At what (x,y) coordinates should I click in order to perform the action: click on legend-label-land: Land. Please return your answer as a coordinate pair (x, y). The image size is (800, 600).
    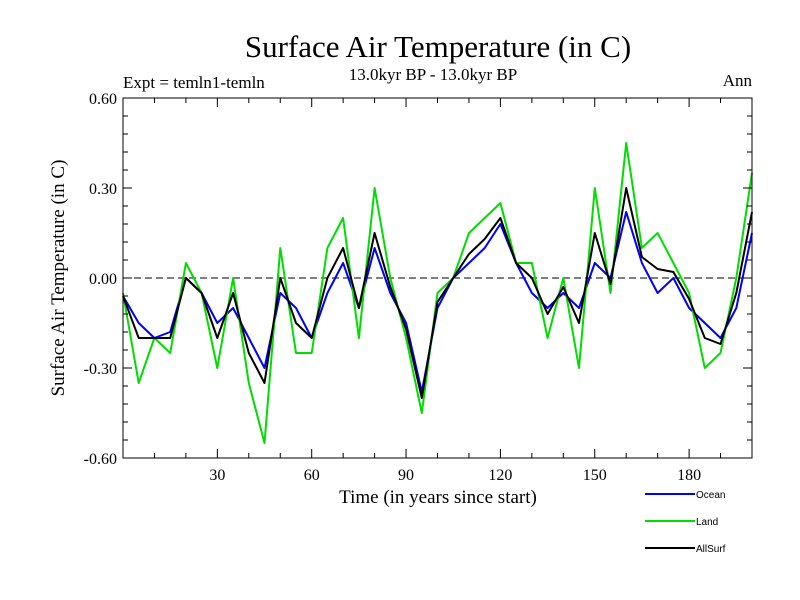
    Looking at the image, I should click on (707, 522).